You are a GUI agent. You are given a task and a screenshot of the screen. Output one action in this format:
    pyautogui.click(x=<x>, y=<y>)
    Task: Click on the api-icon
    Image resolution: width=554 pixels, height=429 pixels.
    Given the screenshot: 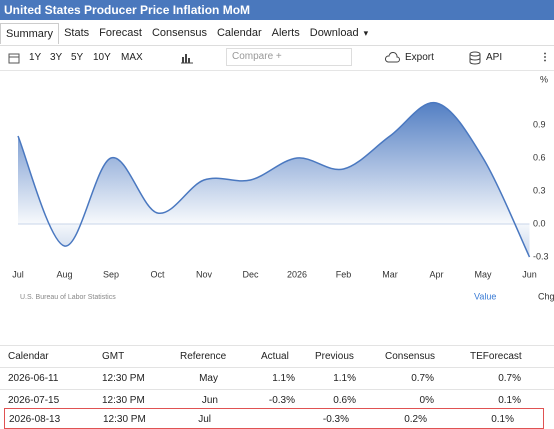 What is the action you would take?
    pyautogui.click(x=475, y=58)
    